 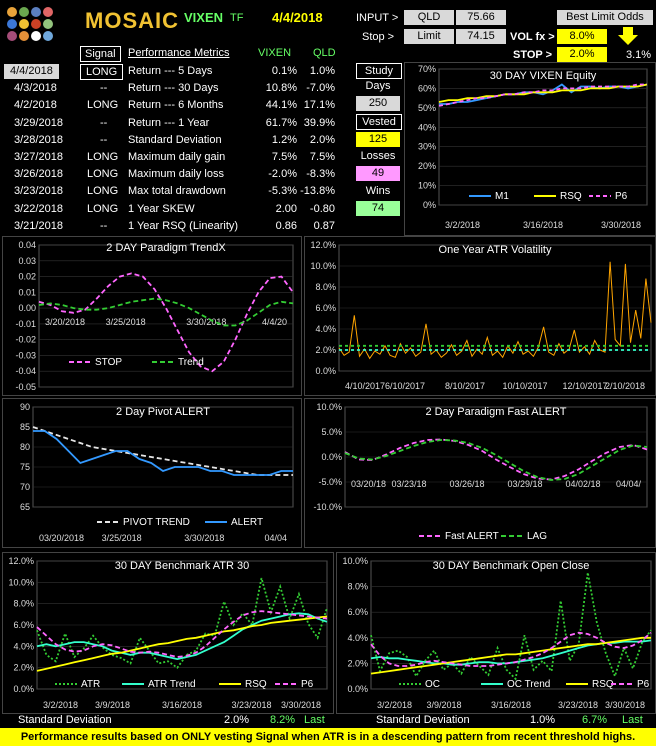 What do you see at coordinates (27, 277) in the screenshot?
I see `y-tick-label: 0.02` at bounding box center [27, 277].